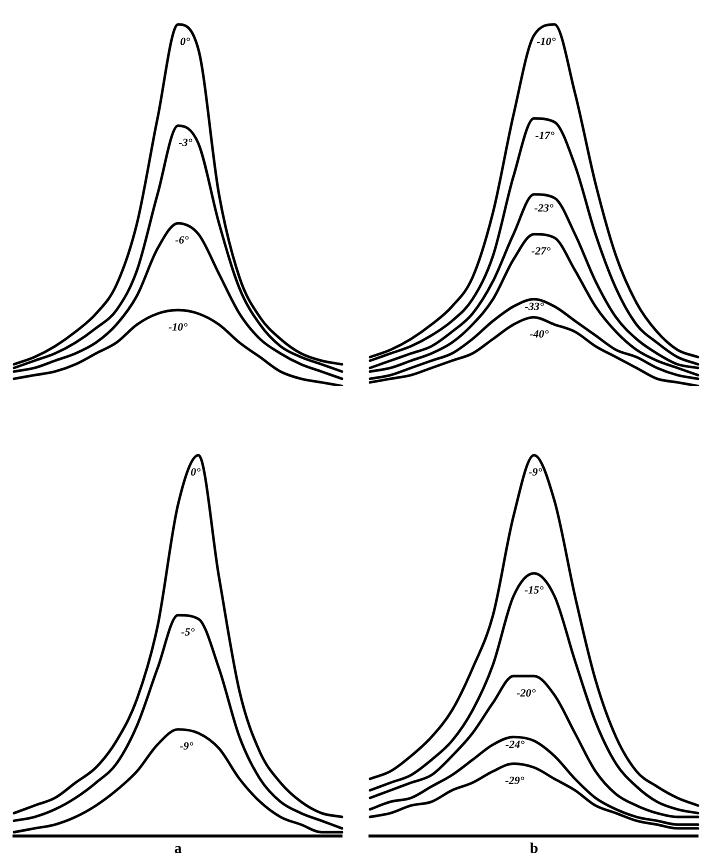 Image resolution: width=712 pixels, height=866 pixels. Describe the element at coordinates (515, 781) in the screenshot. I see `series-label: -29°` at that location.